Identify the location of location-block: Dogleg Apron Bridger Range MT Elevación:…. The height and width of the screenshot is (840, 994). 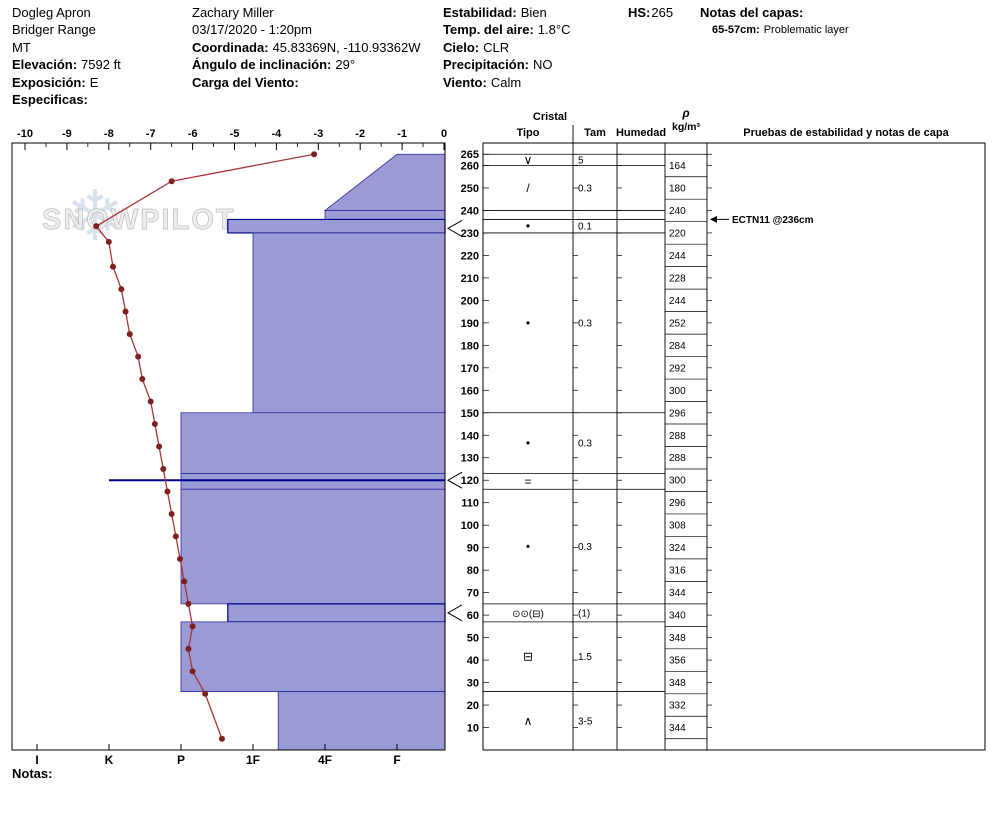
(66, 56).